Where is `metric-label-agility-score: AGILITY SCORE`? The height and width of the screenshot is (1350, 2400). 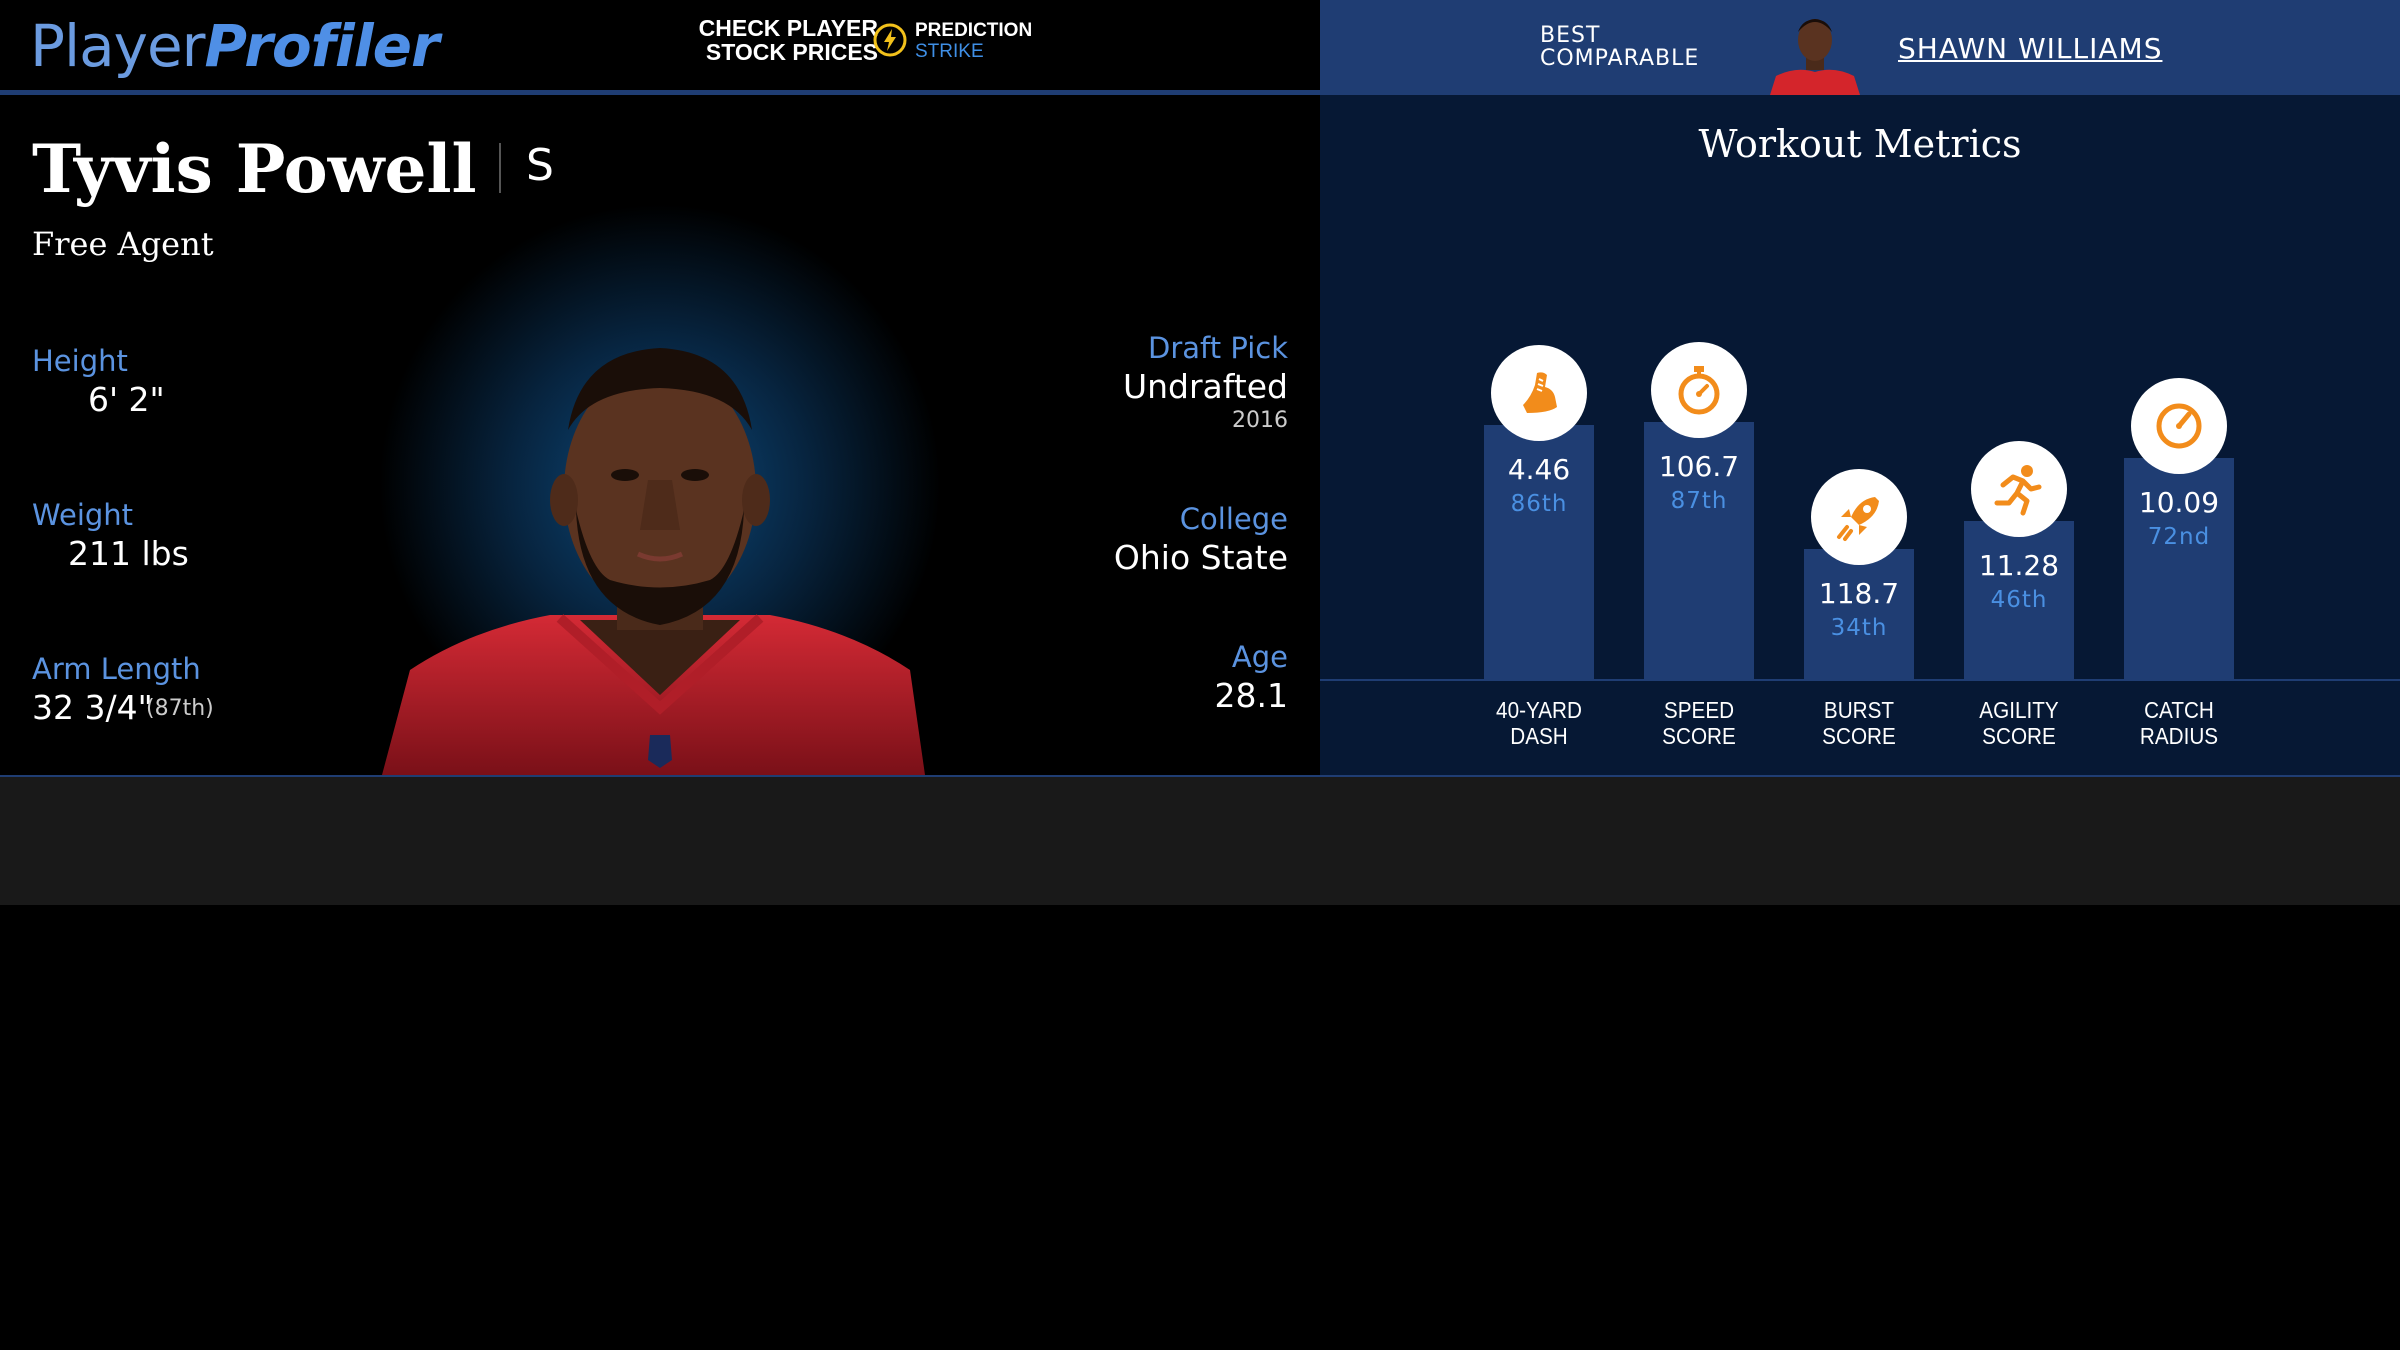
metric-label-agility-score: AGILITY SCORE is located at coordinates (2019, 723).